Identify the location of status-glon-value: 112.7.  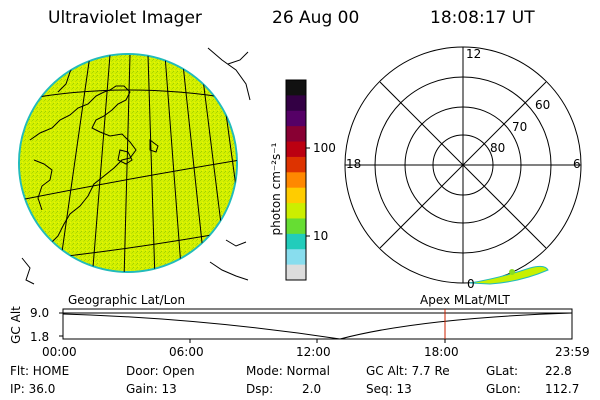
(562, 389).